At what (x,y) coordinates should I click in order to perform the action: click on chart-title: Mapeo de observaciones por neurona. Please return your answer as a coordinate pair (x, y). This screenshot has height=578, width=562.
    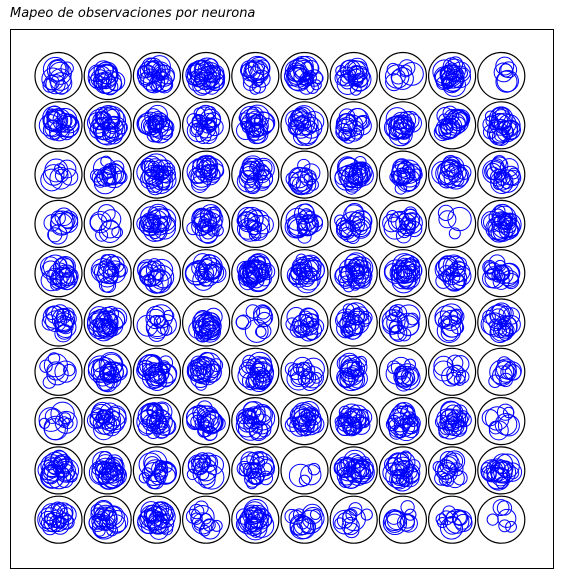
    Looking at the image, I should click on (133, 13).